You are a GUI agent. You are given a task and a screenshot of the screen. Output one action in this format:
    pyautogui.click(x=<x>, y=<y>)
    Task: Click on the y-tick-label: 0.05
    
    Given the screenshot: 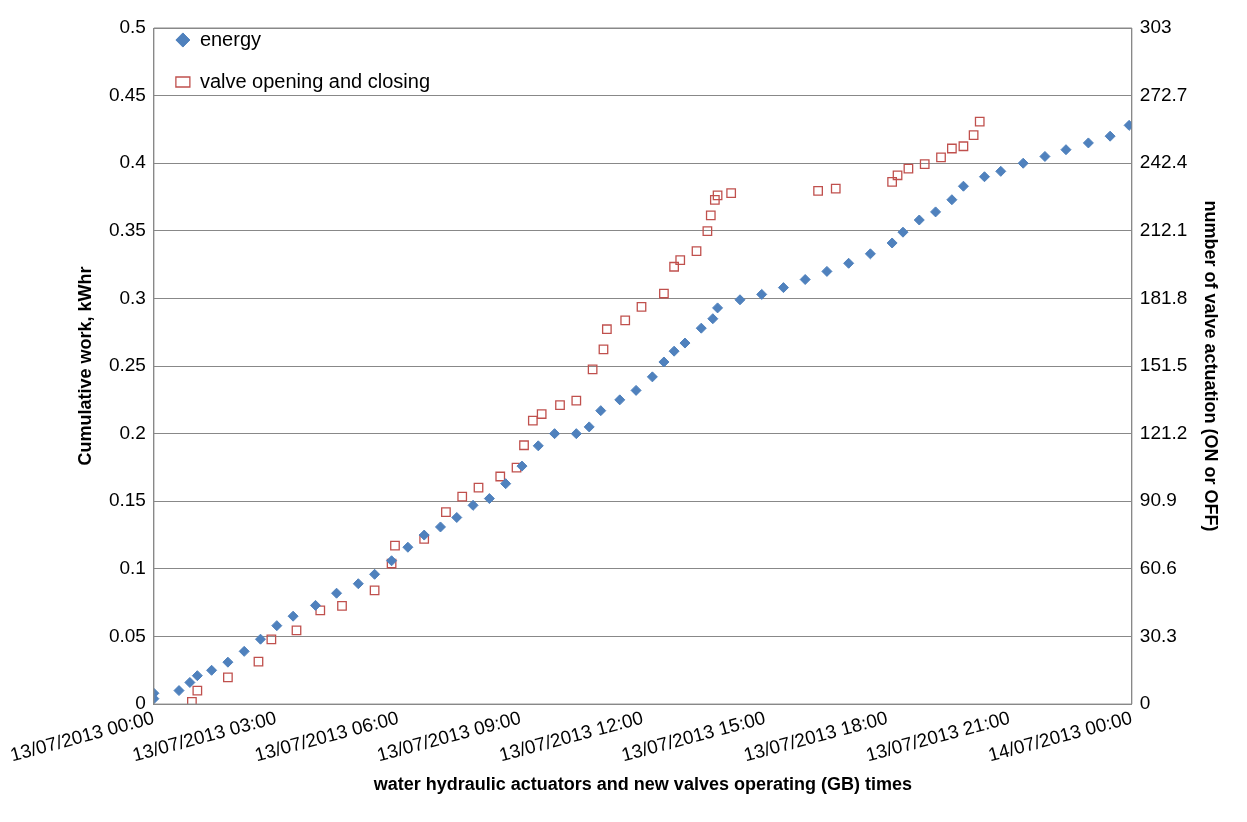 What is the action you would take?
    pyautogui.click(x=127, y=635)
    